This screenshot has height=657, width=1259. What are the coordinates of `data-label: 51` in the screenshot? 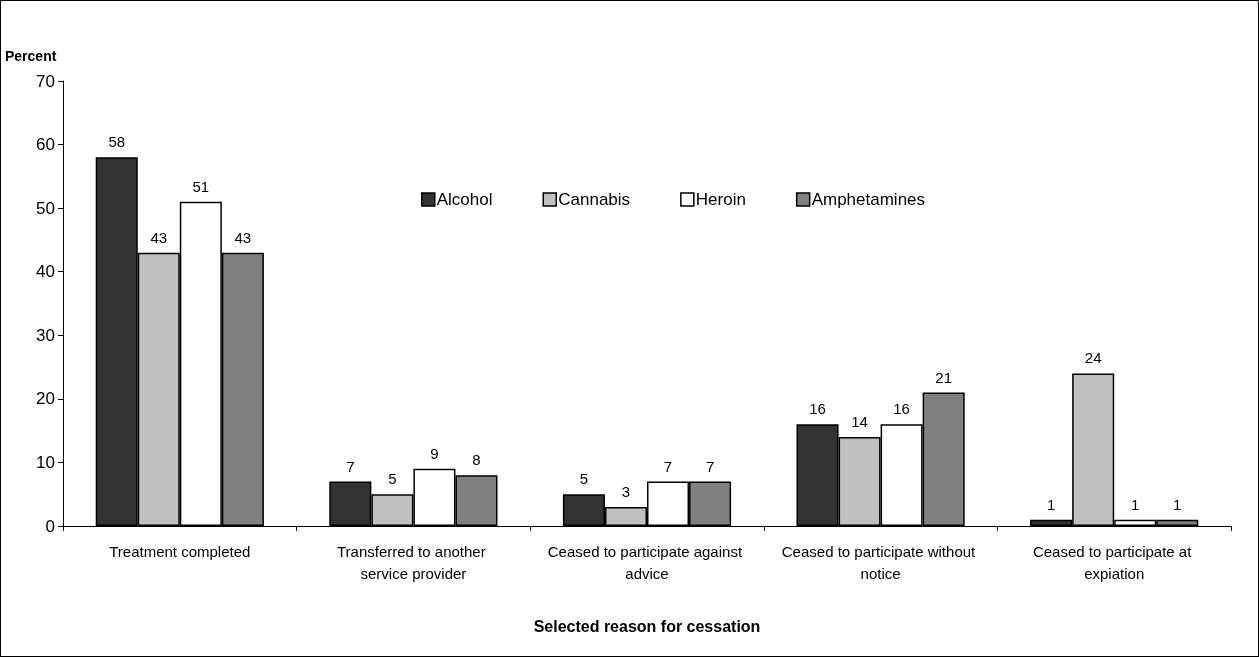 It's located at (201, 186).